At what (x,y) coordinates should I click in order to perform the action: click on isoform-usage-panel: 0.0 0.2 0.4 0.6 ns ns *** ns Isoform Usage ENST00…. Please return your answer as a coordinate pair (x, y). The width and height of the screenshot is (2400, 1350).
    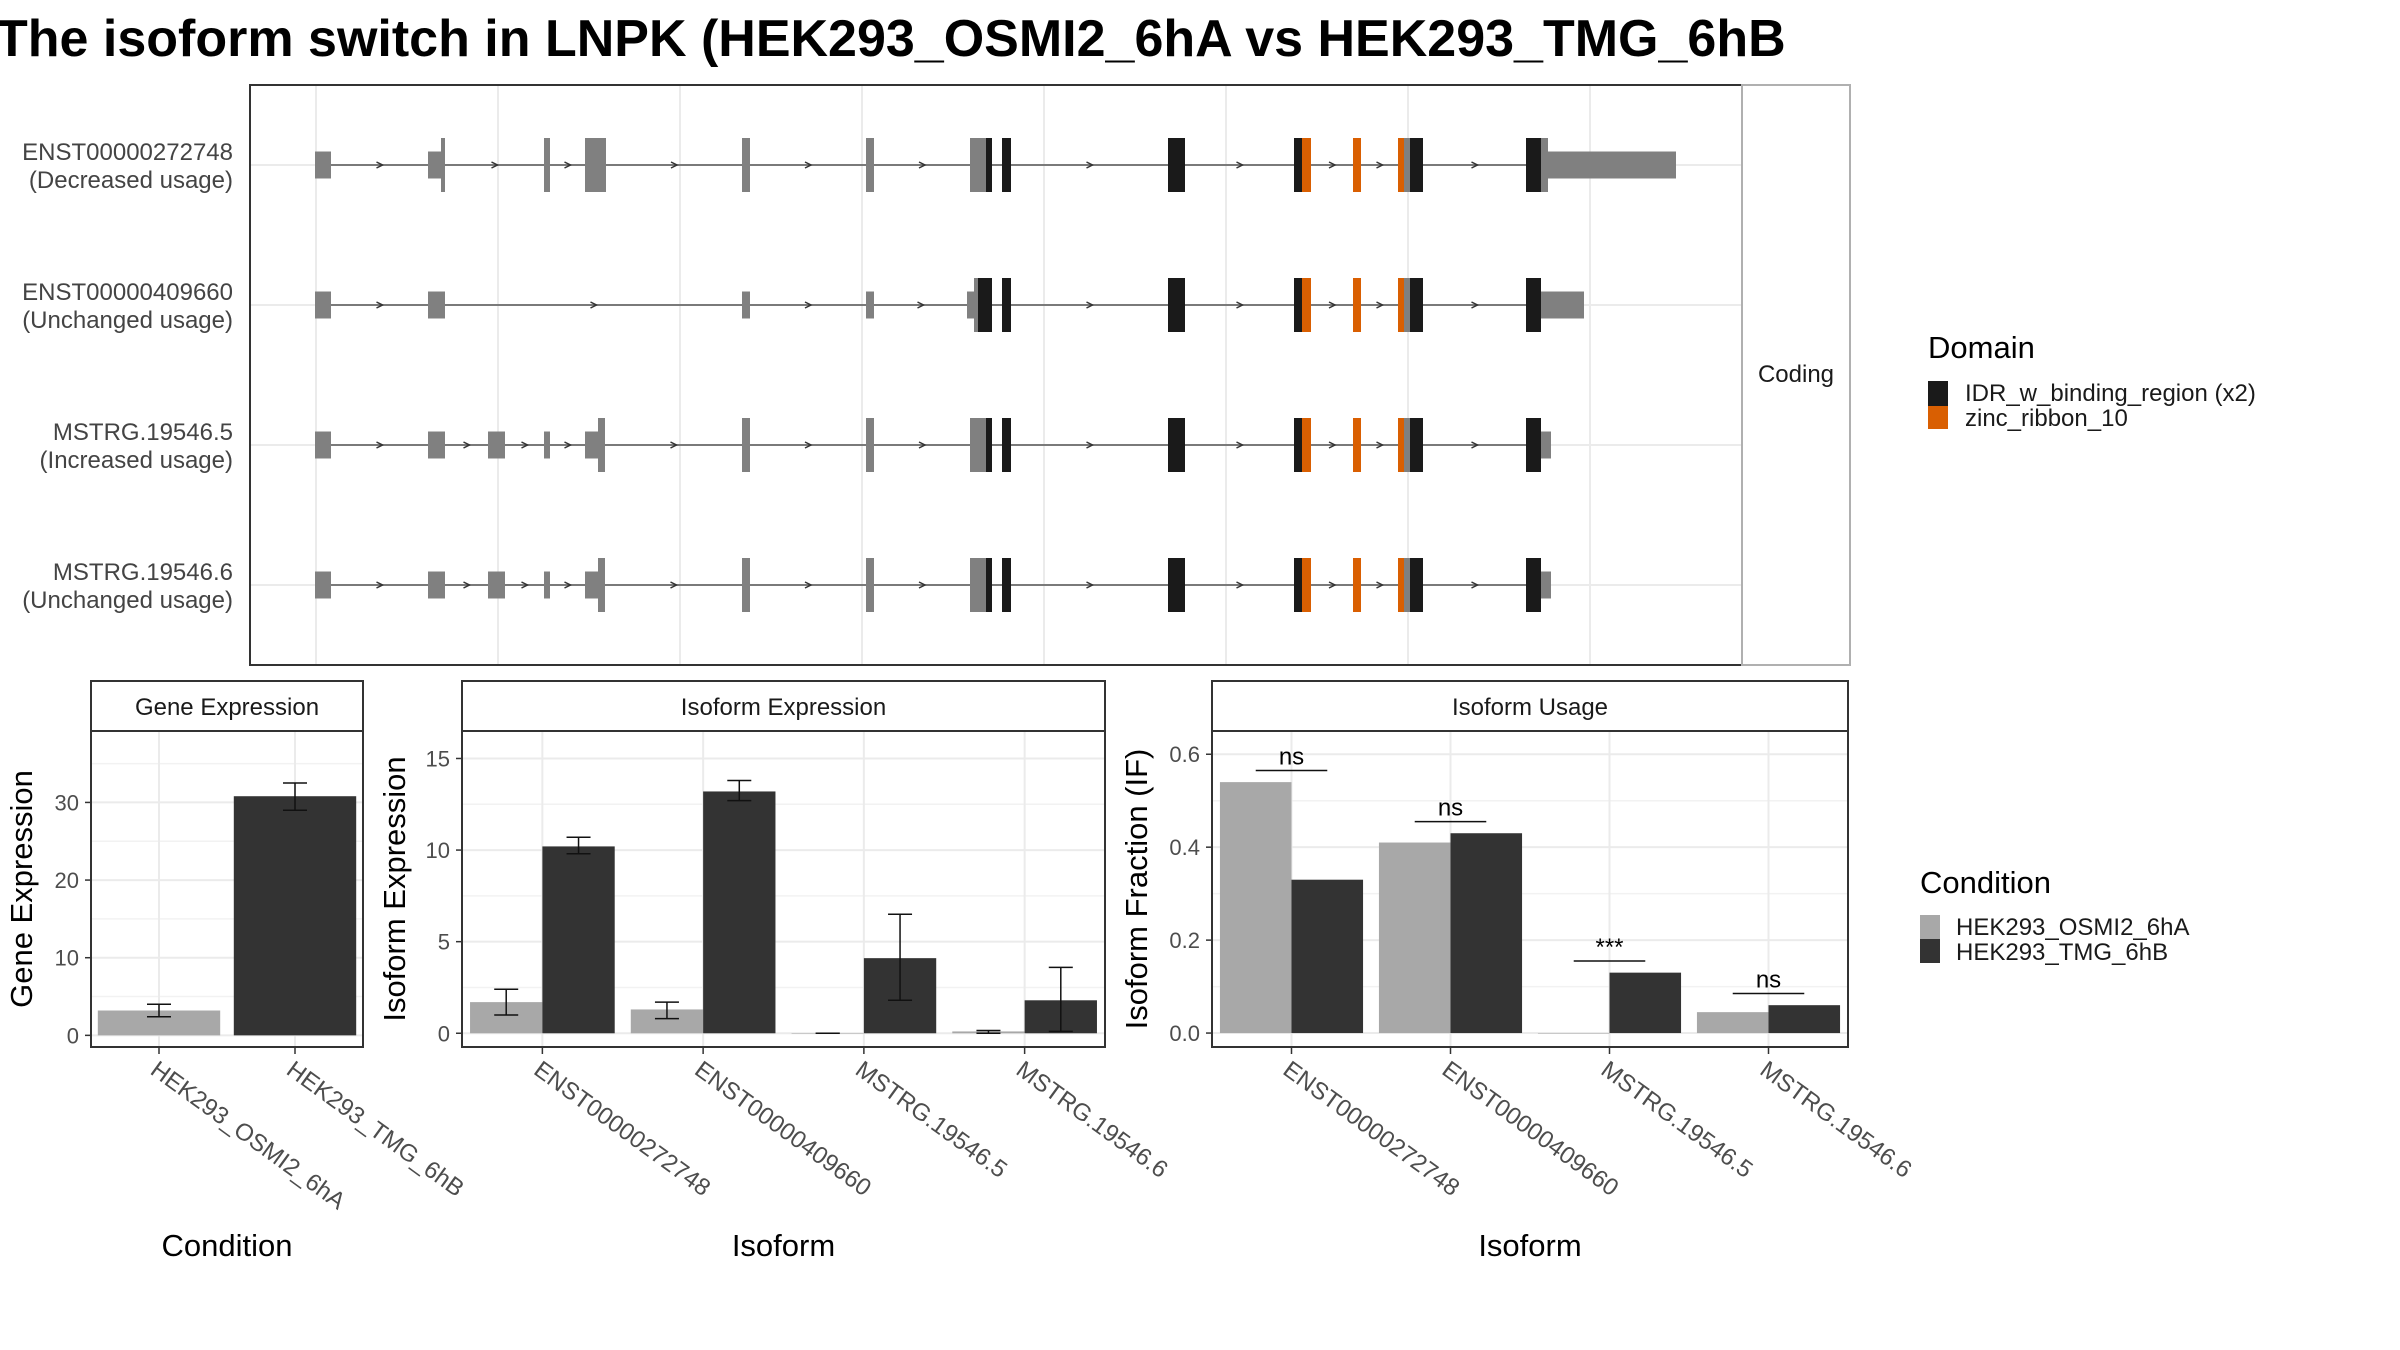
    Looking at the image, I should click on (1518, 971).